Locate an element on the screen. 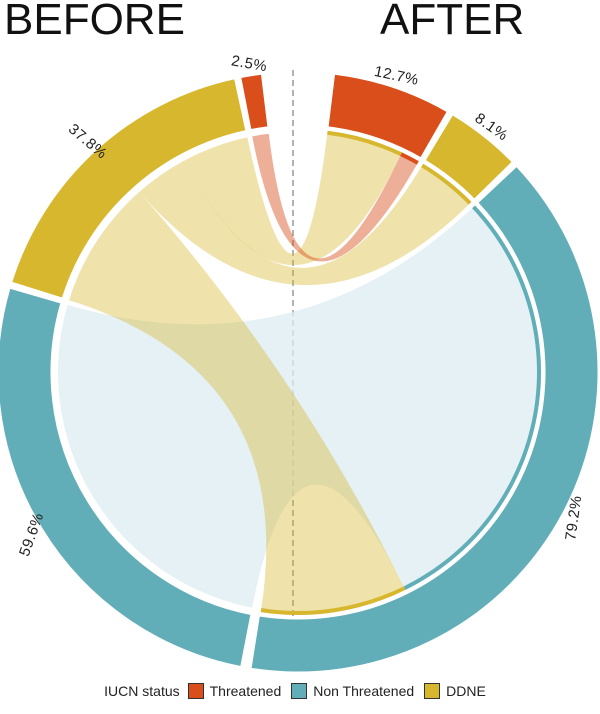  legend-item-ddne: DDNE is located at coordinates (455, 691).